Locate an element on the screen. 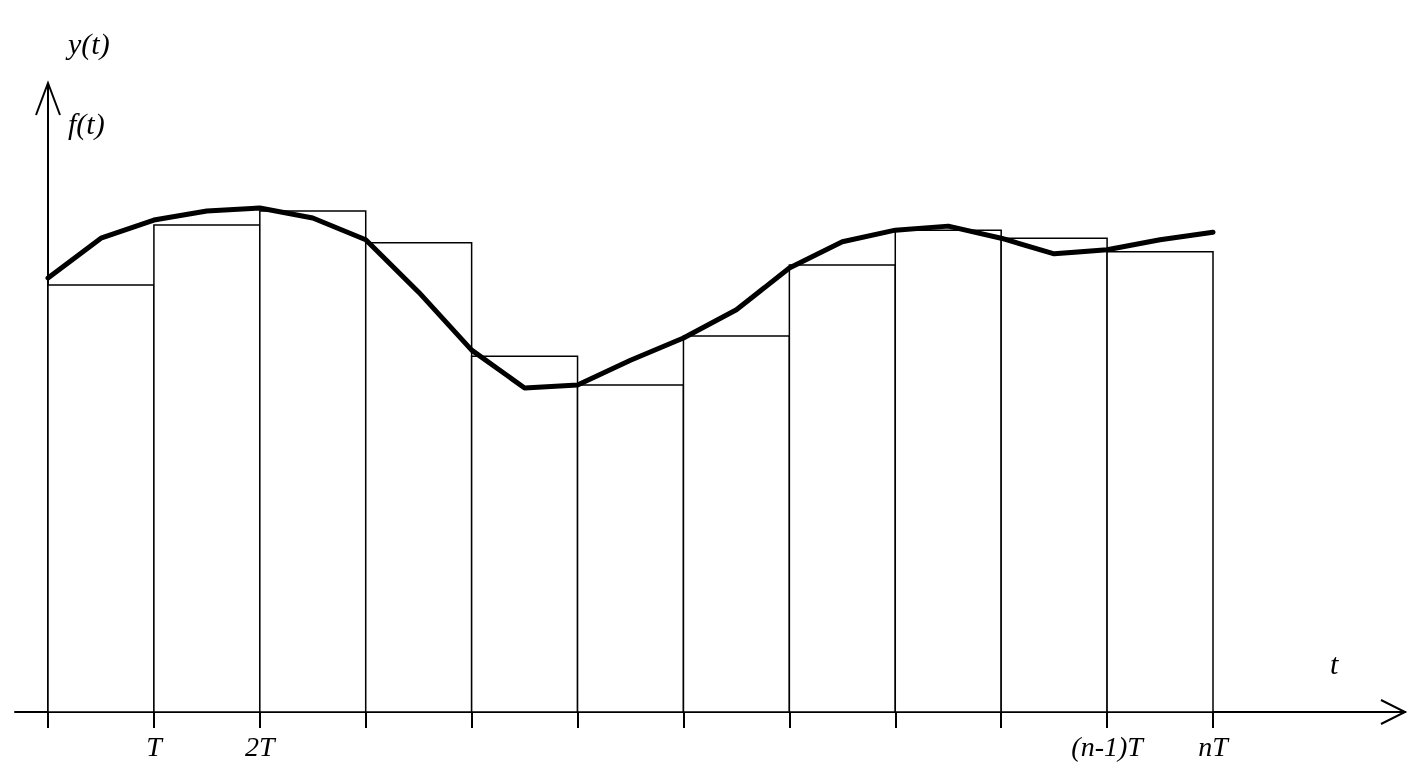 The width and height of the screenshot is (1411, 783). x-axis-title: t is located at coordinates (1334, 663).